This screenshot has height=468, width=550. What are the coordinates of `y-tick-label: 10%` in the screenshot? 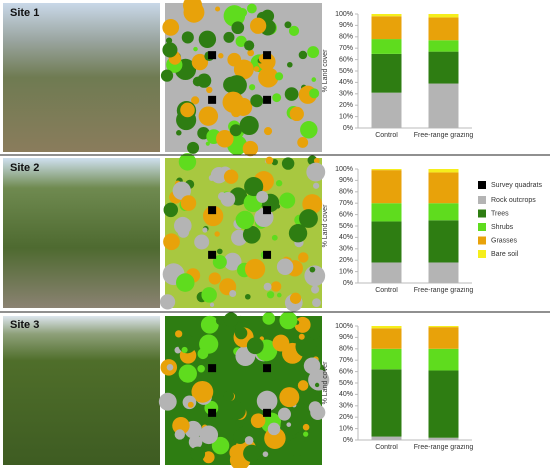 It's located at (346, 116).